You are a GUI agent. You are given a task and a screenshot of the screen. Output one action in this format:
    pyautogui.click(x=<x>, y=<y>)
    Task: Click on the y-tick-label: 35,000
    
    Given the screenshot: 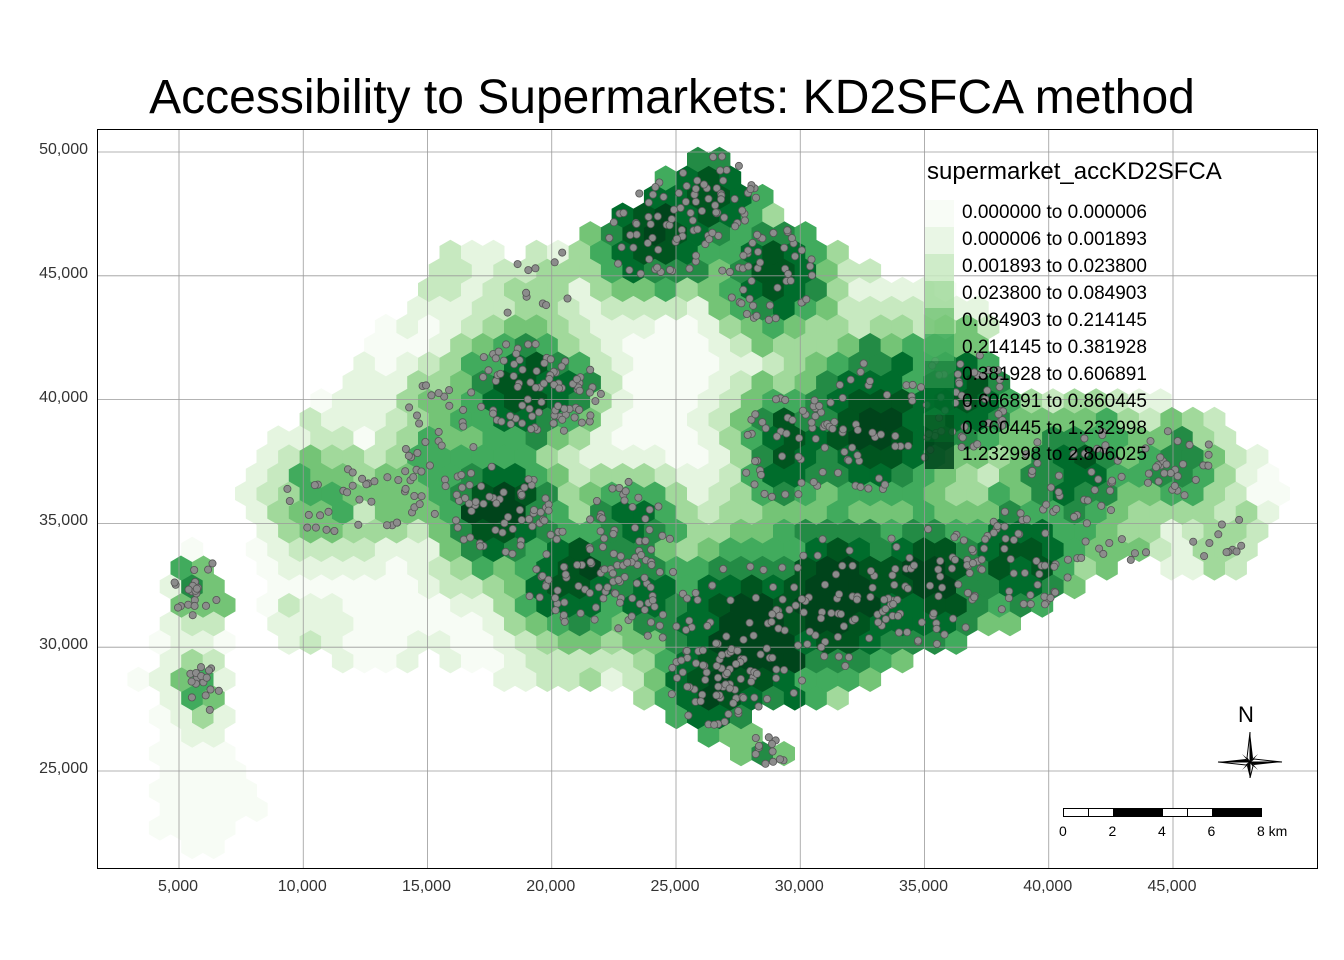 What is the action you would take?
    pyautogui.click(x=63, y=521)
    